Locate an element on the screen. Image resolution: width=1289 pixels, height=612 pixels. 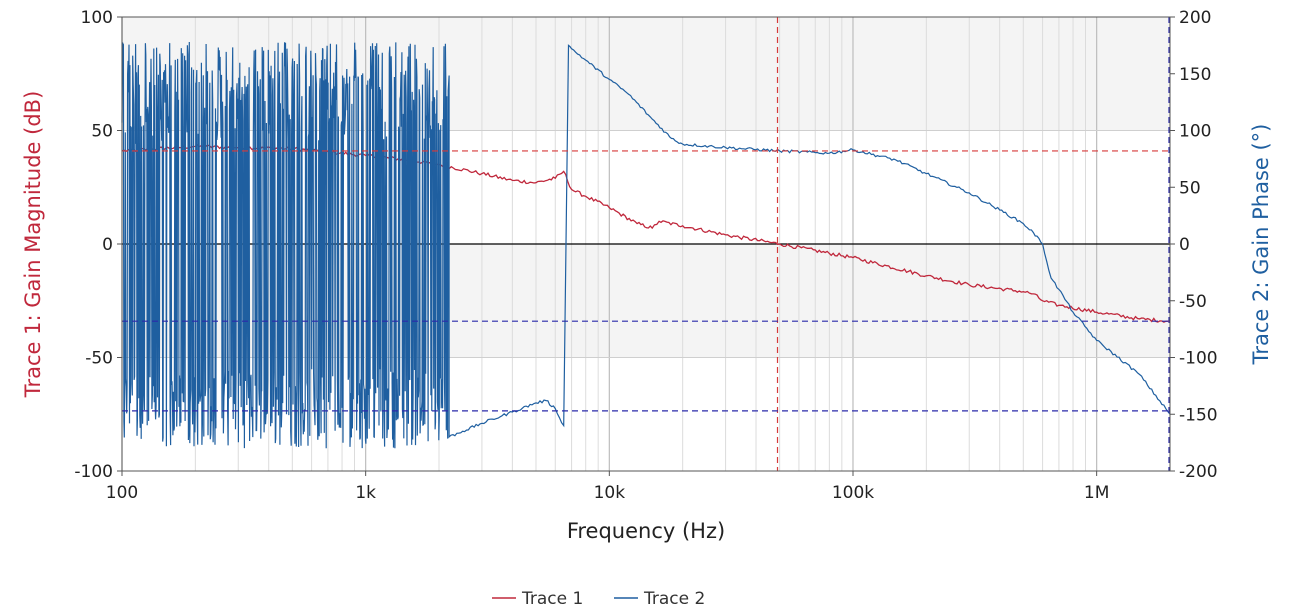
left-tick-label: 50 is located at coordinates (102, 132).